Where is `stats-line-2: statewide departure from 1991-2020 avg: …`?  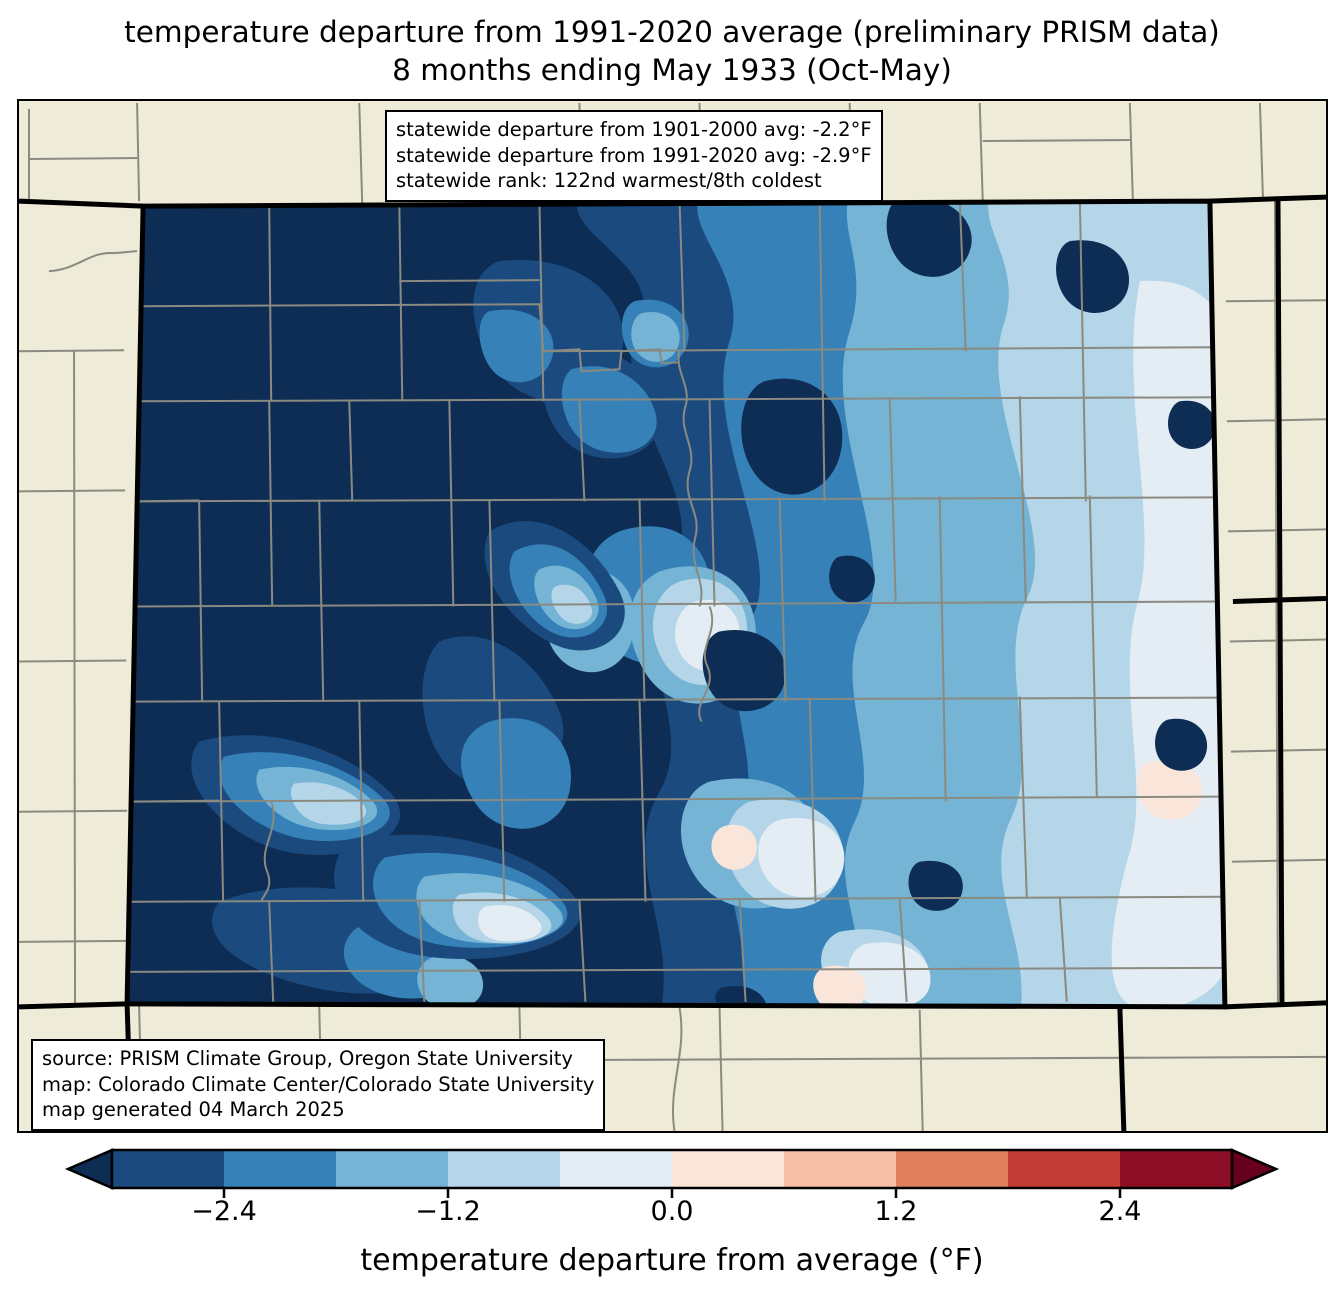 stats-line-2: statewide departure from 1991-2020 avg: … is located at coordinates (634, 155).